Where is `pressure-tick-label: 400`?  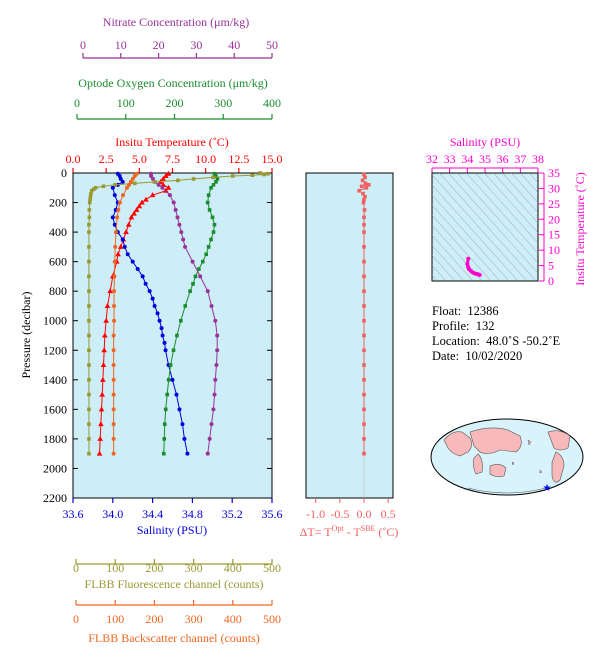 pressure-tick-label: 400 is located at coordinates (58, 232).